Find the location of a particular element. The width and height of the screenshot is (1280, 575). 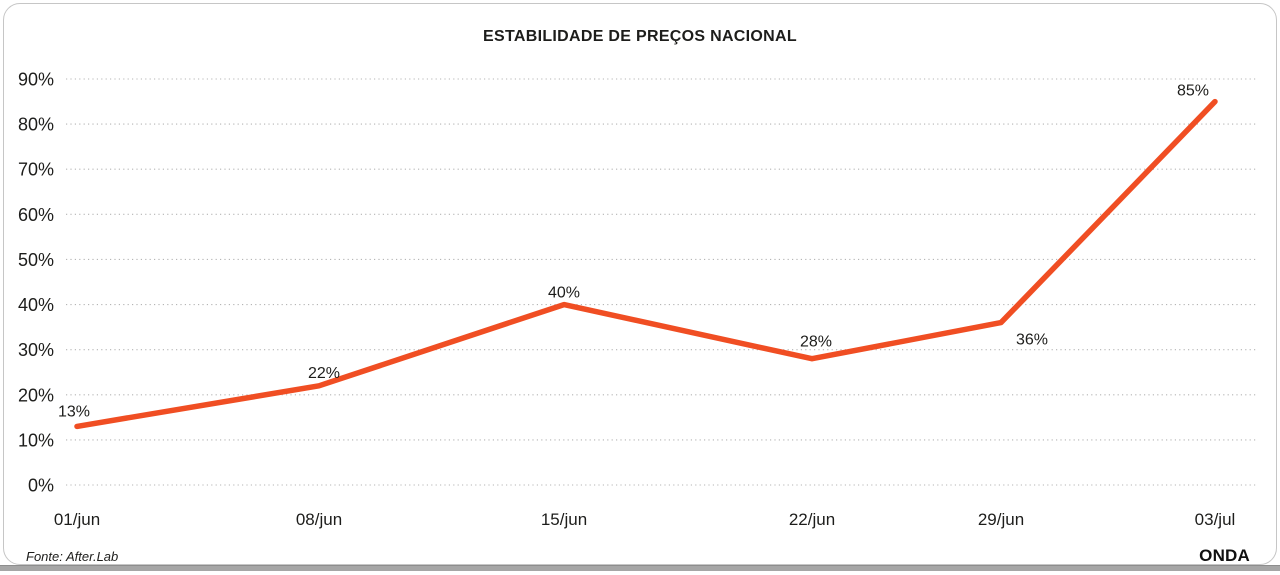

x-axis-tick-label: 15/jun is located at coordinates (564, 519).